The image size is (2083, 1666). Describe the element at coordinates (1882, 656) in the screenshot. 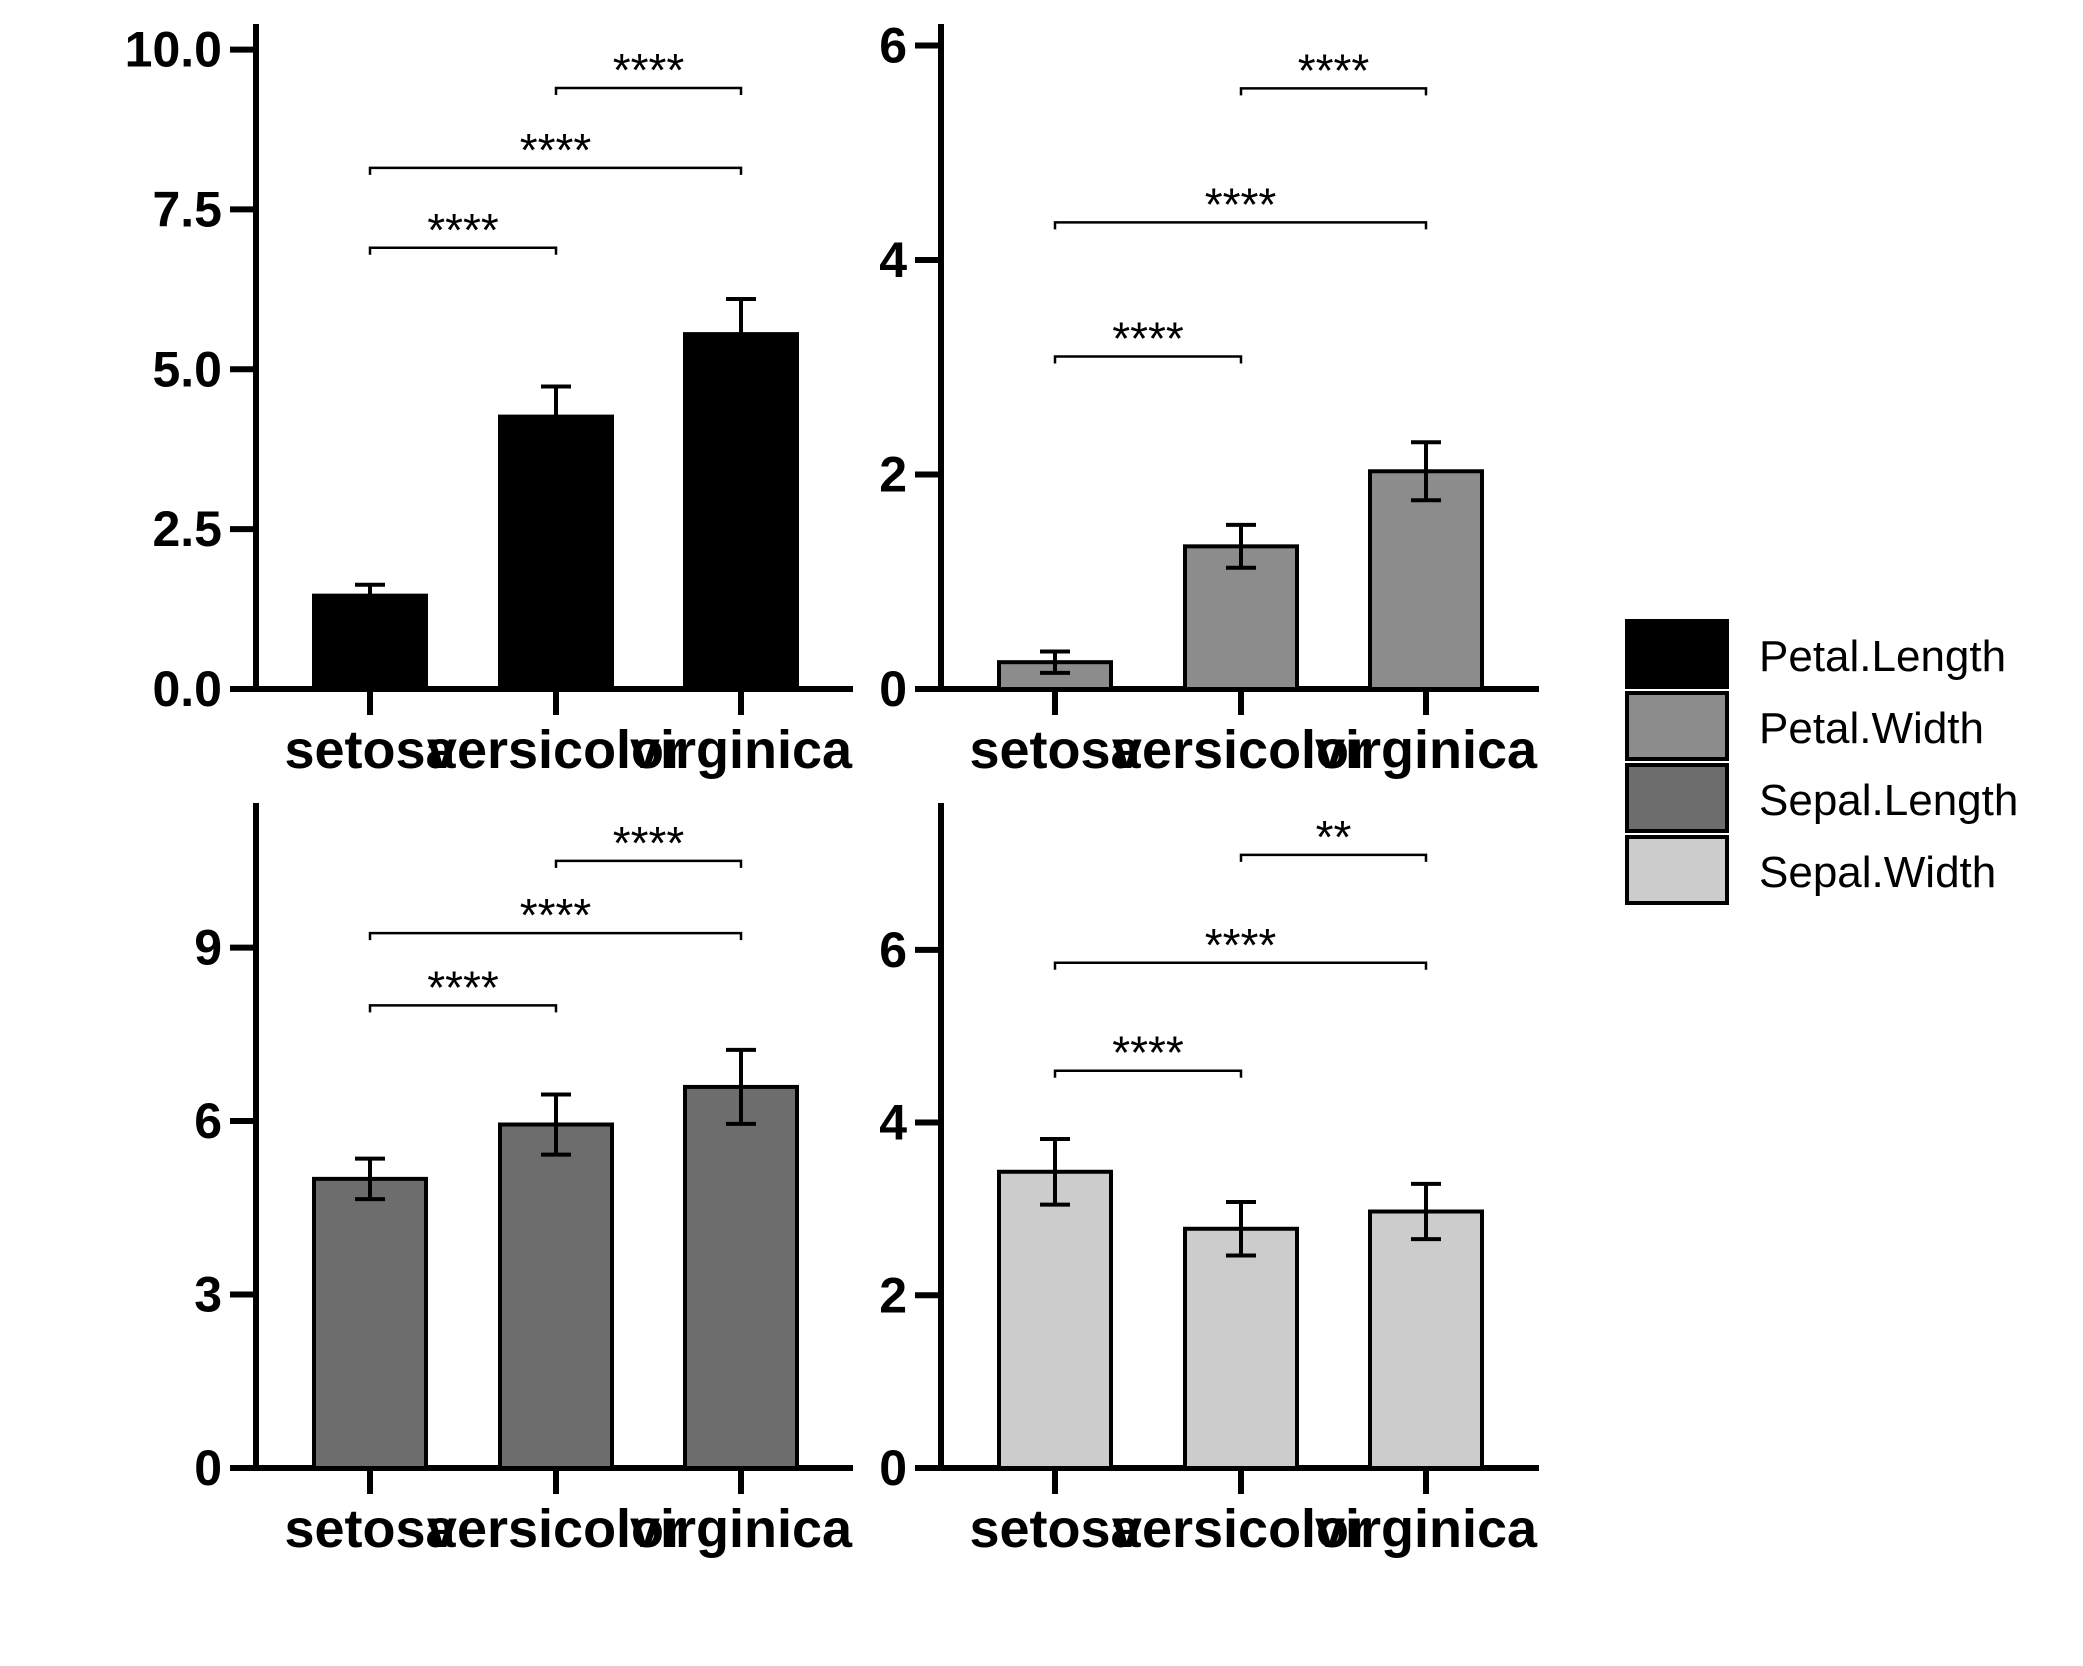

I see `legend-label-0: Petal.Length` at that location.